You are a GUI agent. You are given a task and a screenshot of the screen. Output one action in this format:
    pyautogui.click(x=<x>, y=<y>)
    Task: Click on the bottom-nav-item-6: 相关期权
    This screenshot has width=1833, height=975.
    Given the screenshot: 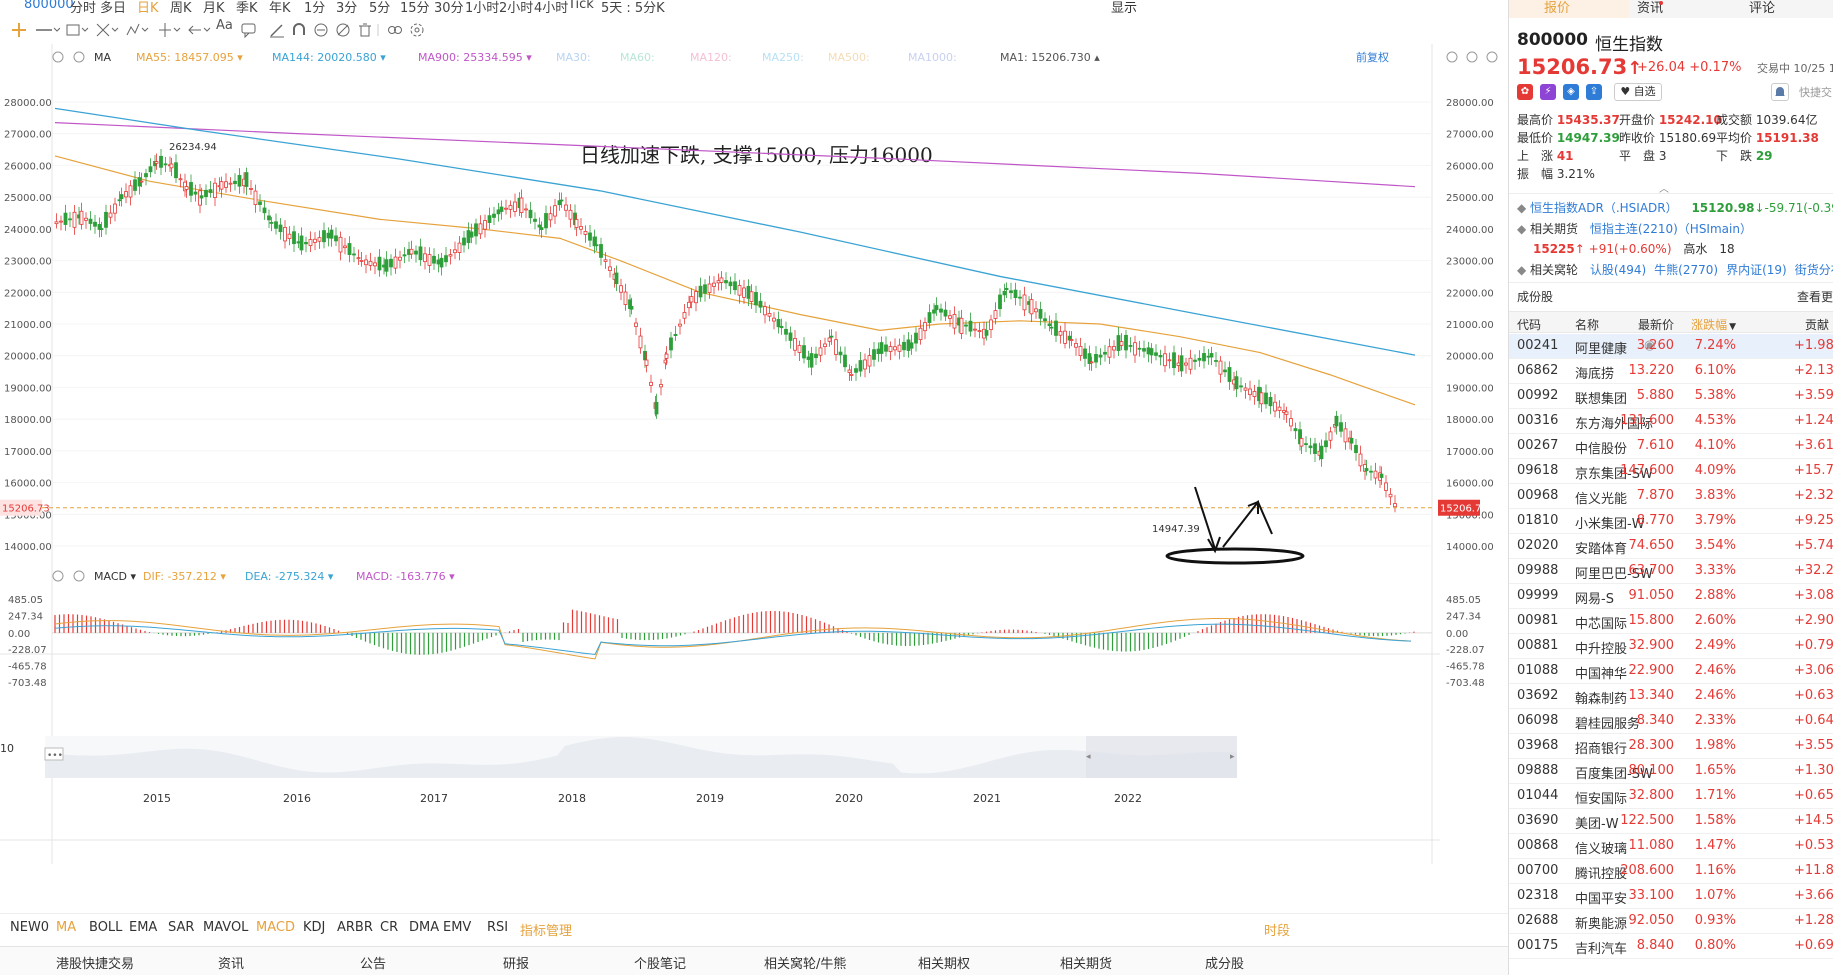 What is the action you would take?
    pyautogui.click(x=944, y=964)
    